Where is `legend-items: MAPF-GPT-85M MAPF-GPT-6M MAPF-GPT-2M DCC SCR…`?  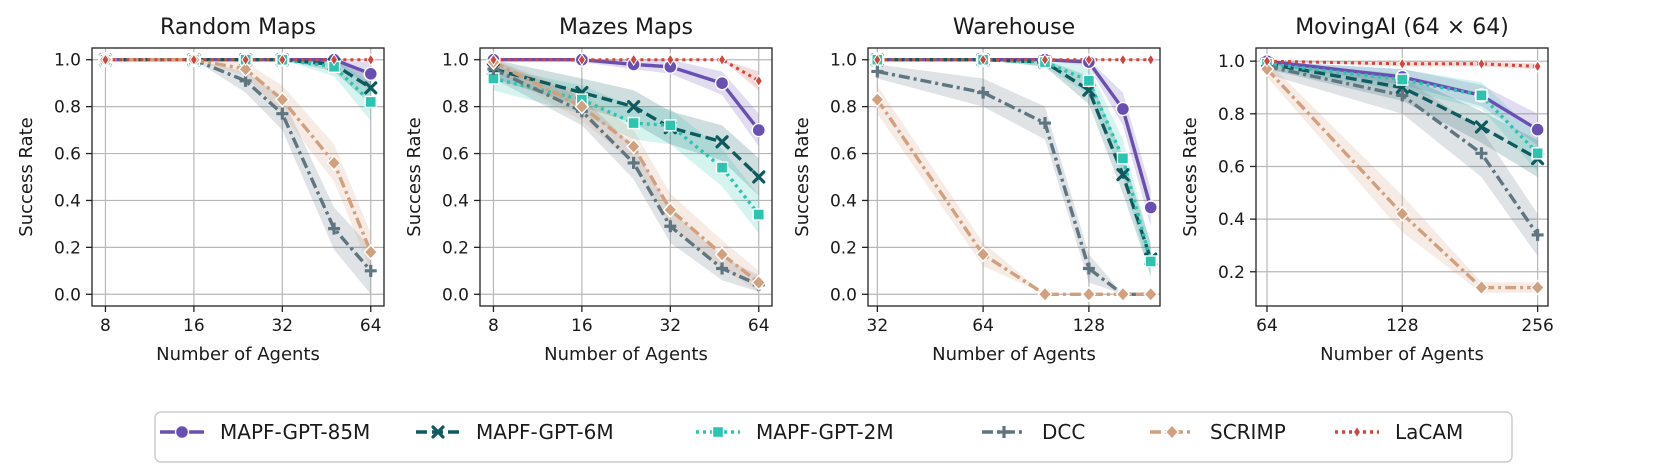 legend-items: MAPF-GPT-85M MAPF-GPT-6M MAPF-GPT-2M DCC SCR… is located at coordinates (811, 432).